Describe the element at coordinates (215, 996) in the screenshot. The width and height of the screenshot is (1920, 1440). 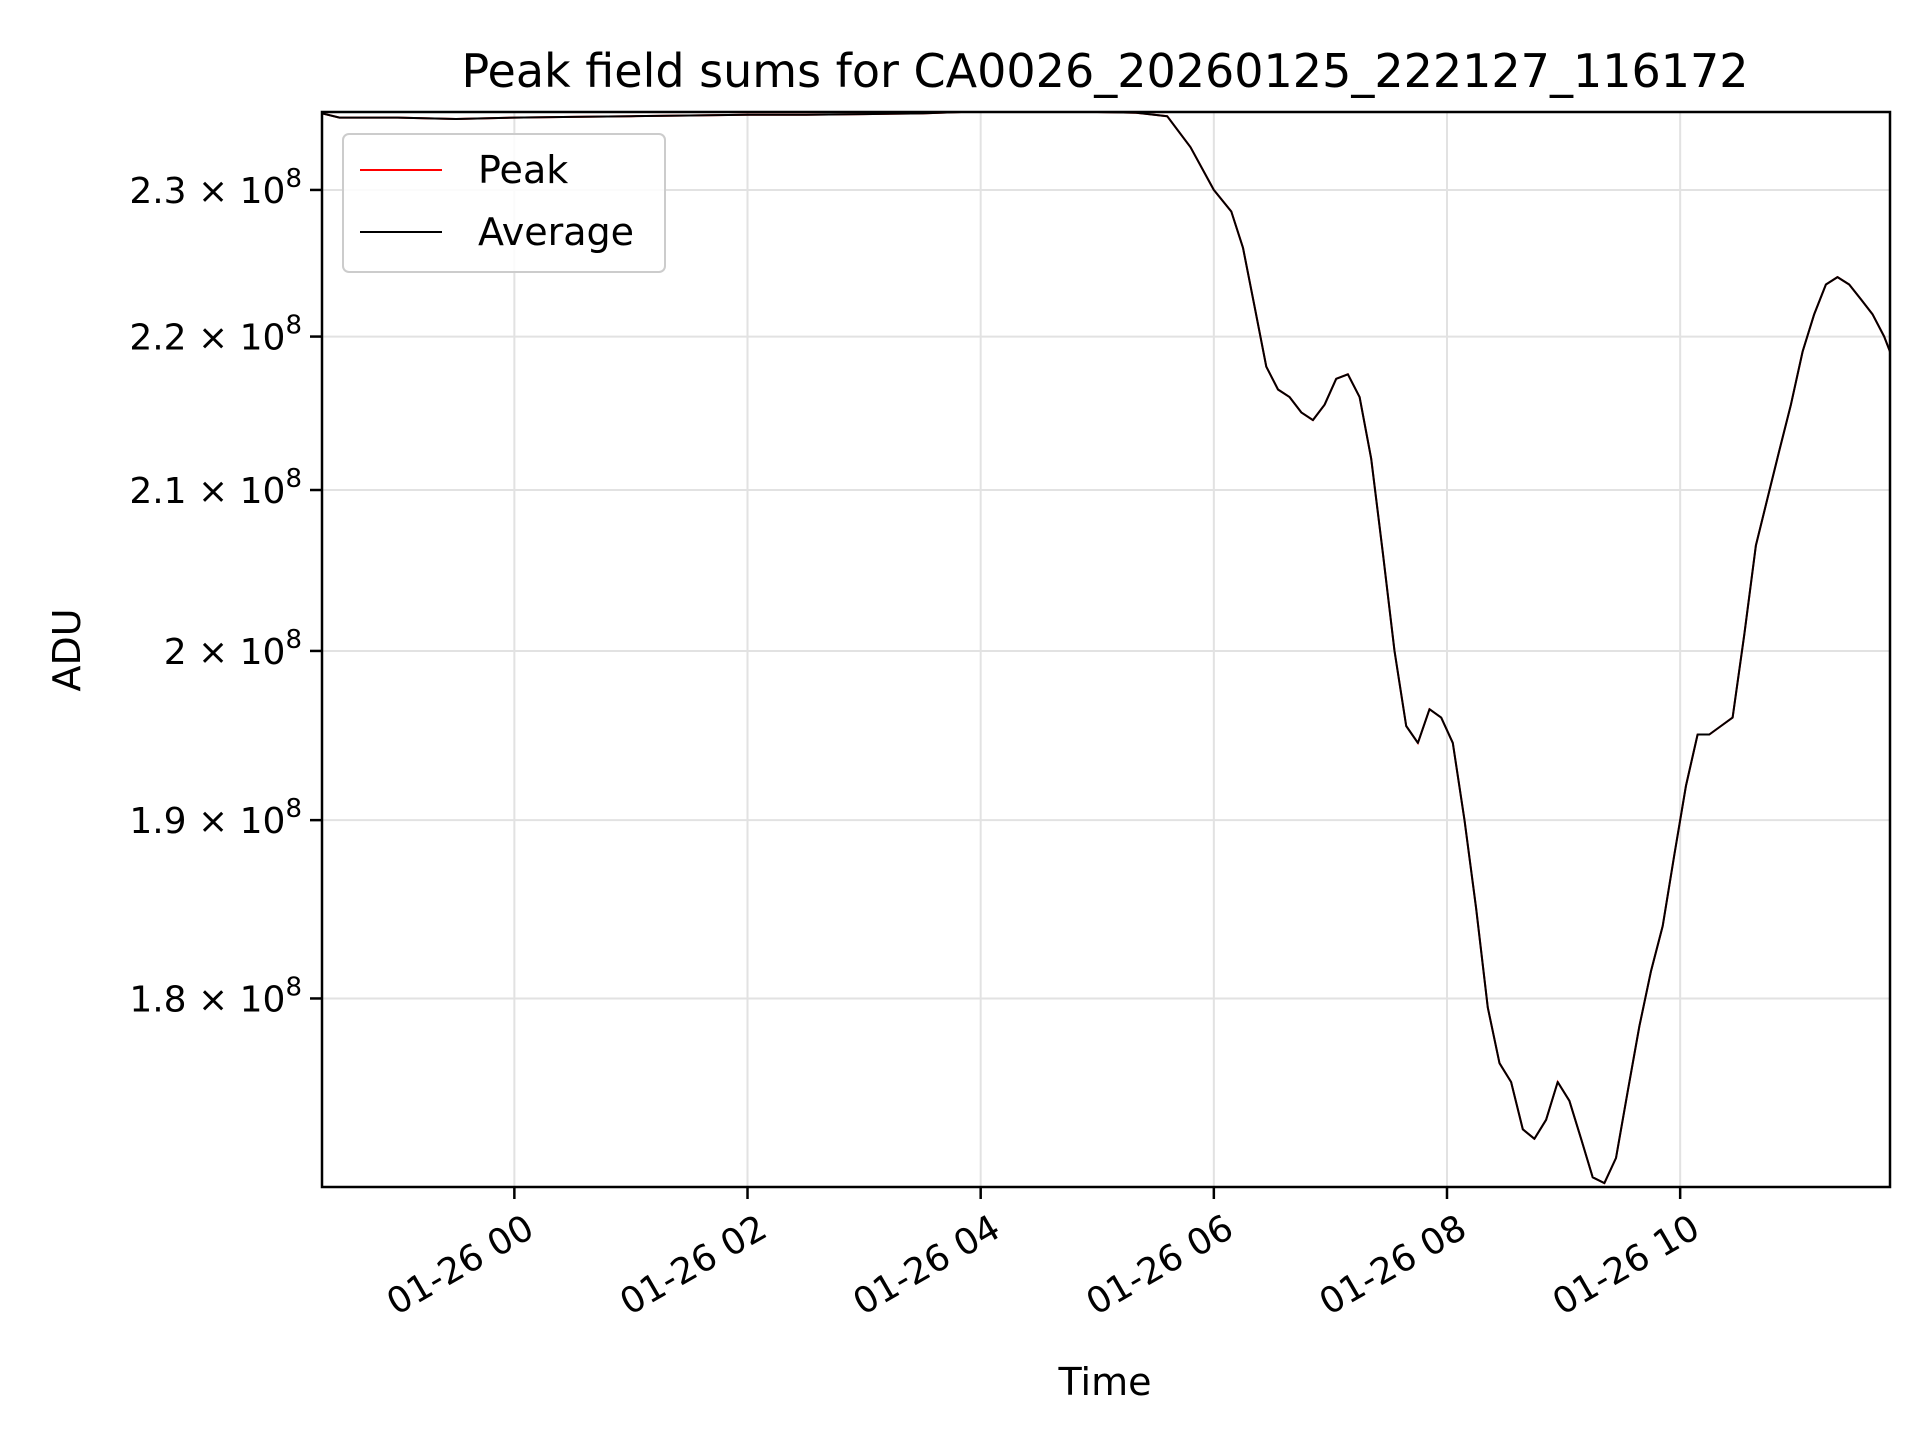
I see `y-tick-label: 1.8 × 108` at that location.